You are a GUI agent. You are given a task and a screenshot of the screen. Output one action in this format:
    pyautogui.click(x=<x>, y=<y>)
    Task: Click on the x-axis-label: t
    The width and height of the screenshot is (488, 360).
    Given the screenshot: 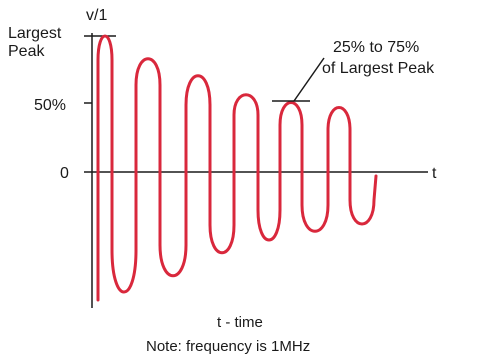 What is the action you would take?
    pyautogui.click(x=434, y=173)
    